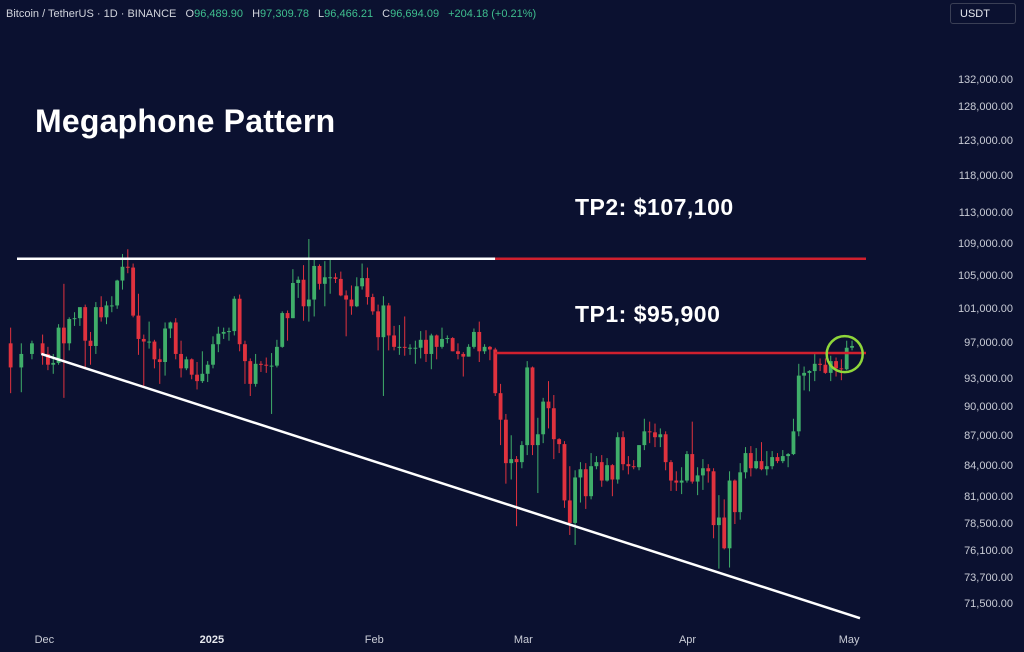  Describe the element at coordinates (983, 13) in the screenshot. I see `currency-selector: USDT` at that location.